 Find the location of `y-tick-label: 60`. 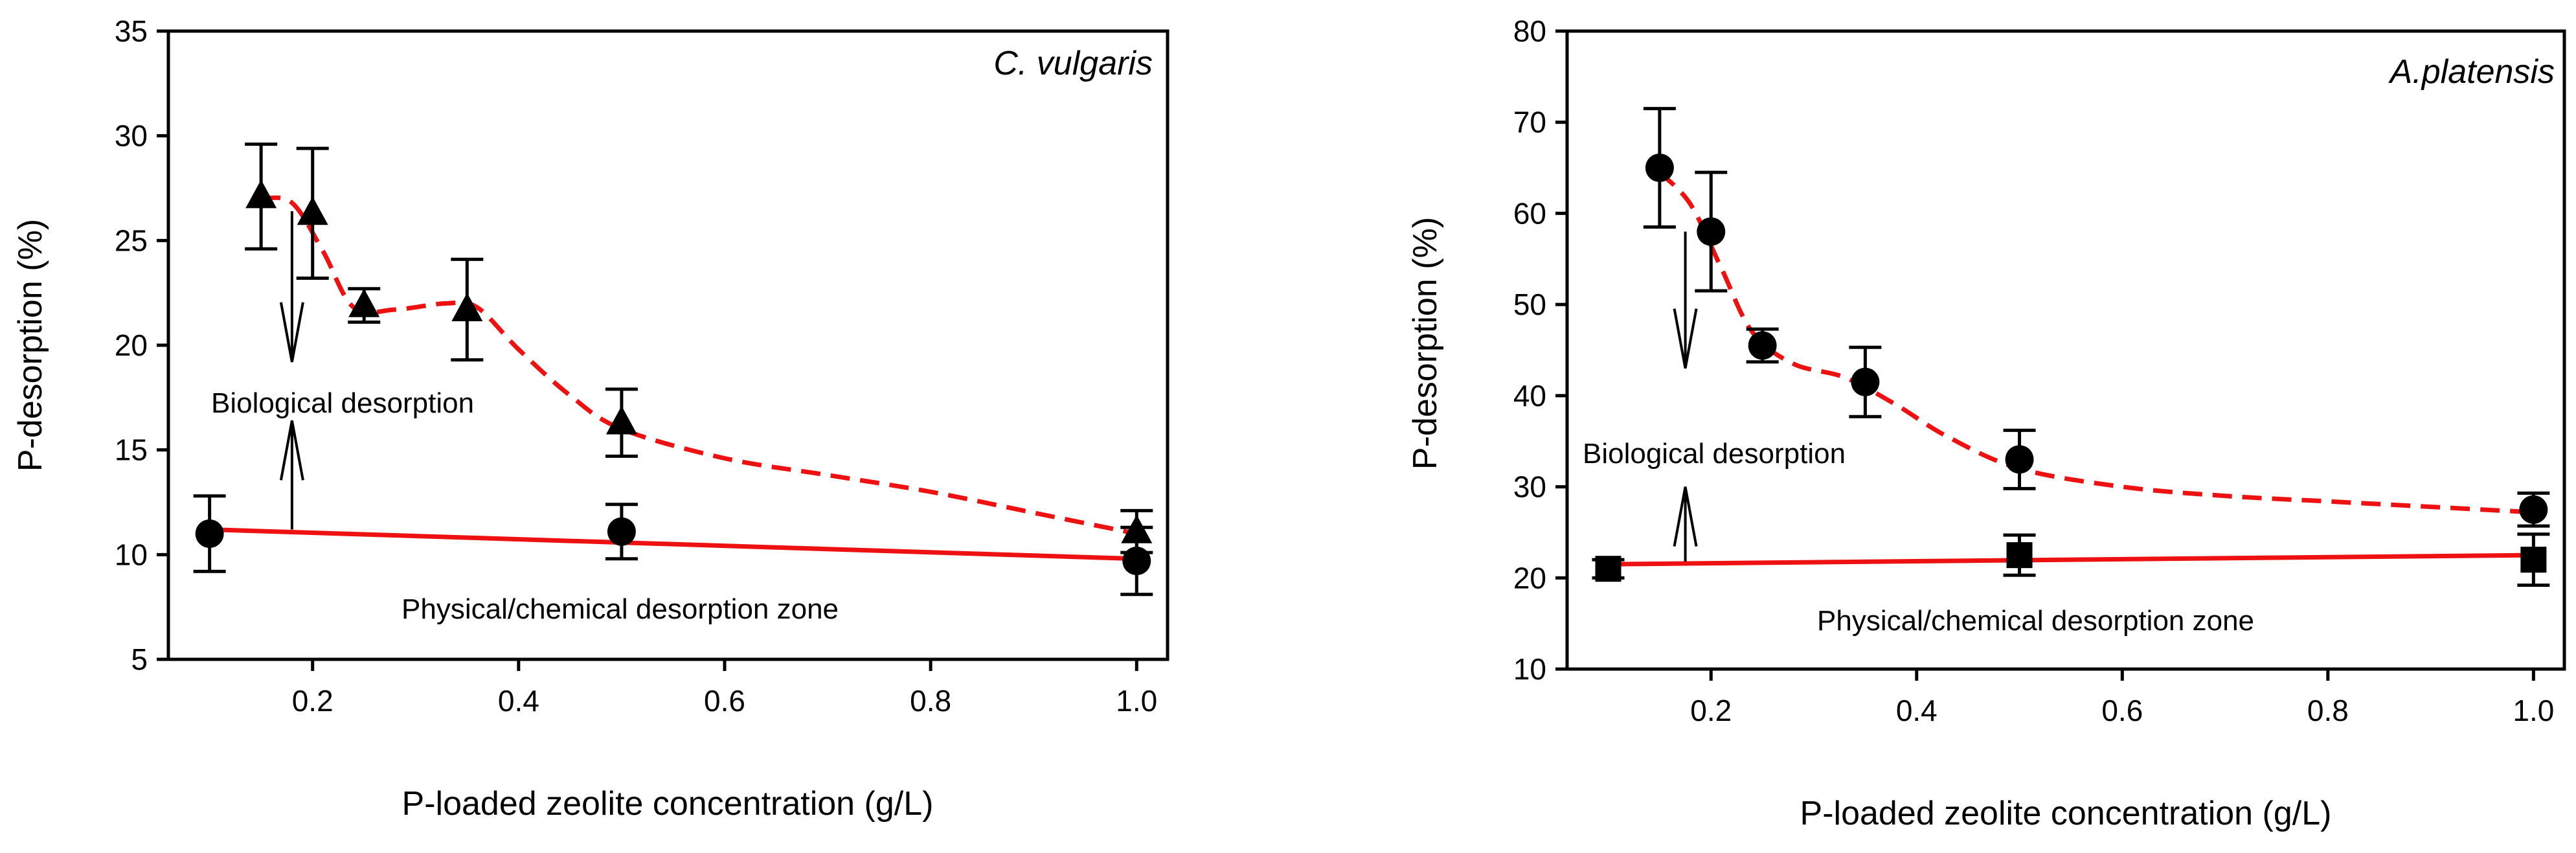

y-tick-label: 60 is located at coordinates (1529, 213).